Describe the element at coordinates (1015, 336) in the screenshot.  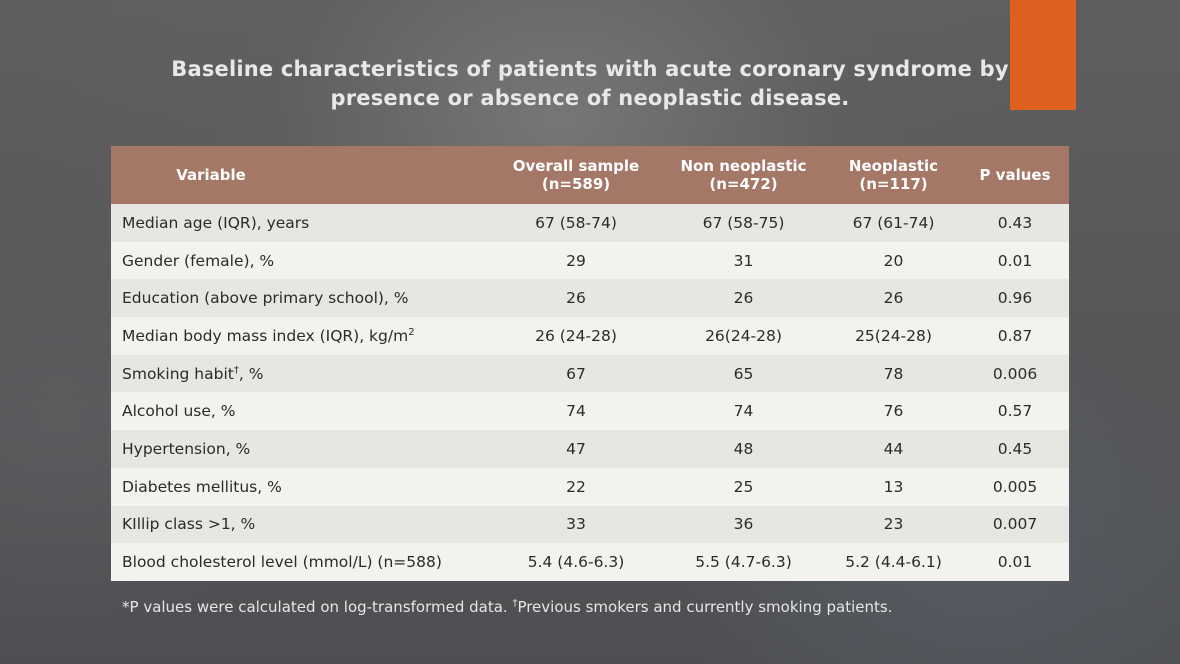
I see `cell-p-value: 0.87` at that location.